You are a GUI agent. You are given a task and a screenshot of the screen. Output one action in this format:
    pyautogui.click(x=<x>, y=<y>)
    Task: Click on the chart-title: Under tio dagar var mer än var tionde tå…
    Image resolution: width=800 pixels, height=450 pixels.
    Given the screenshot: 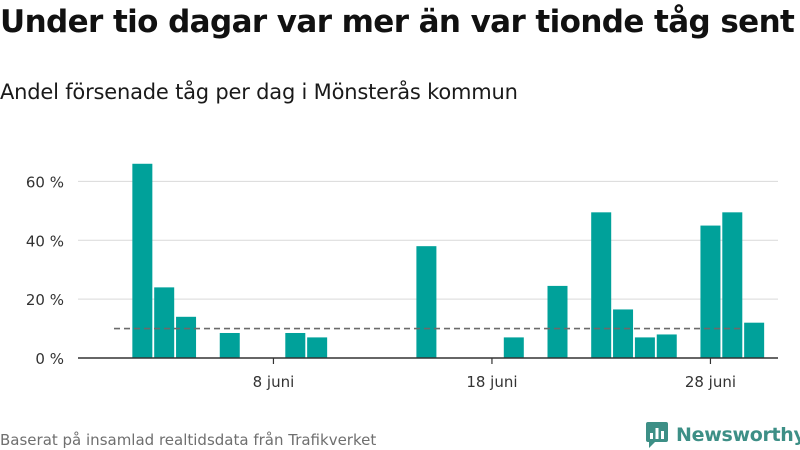 What is the action you would take?
    pyautogui.click(x=397, y=22)
    